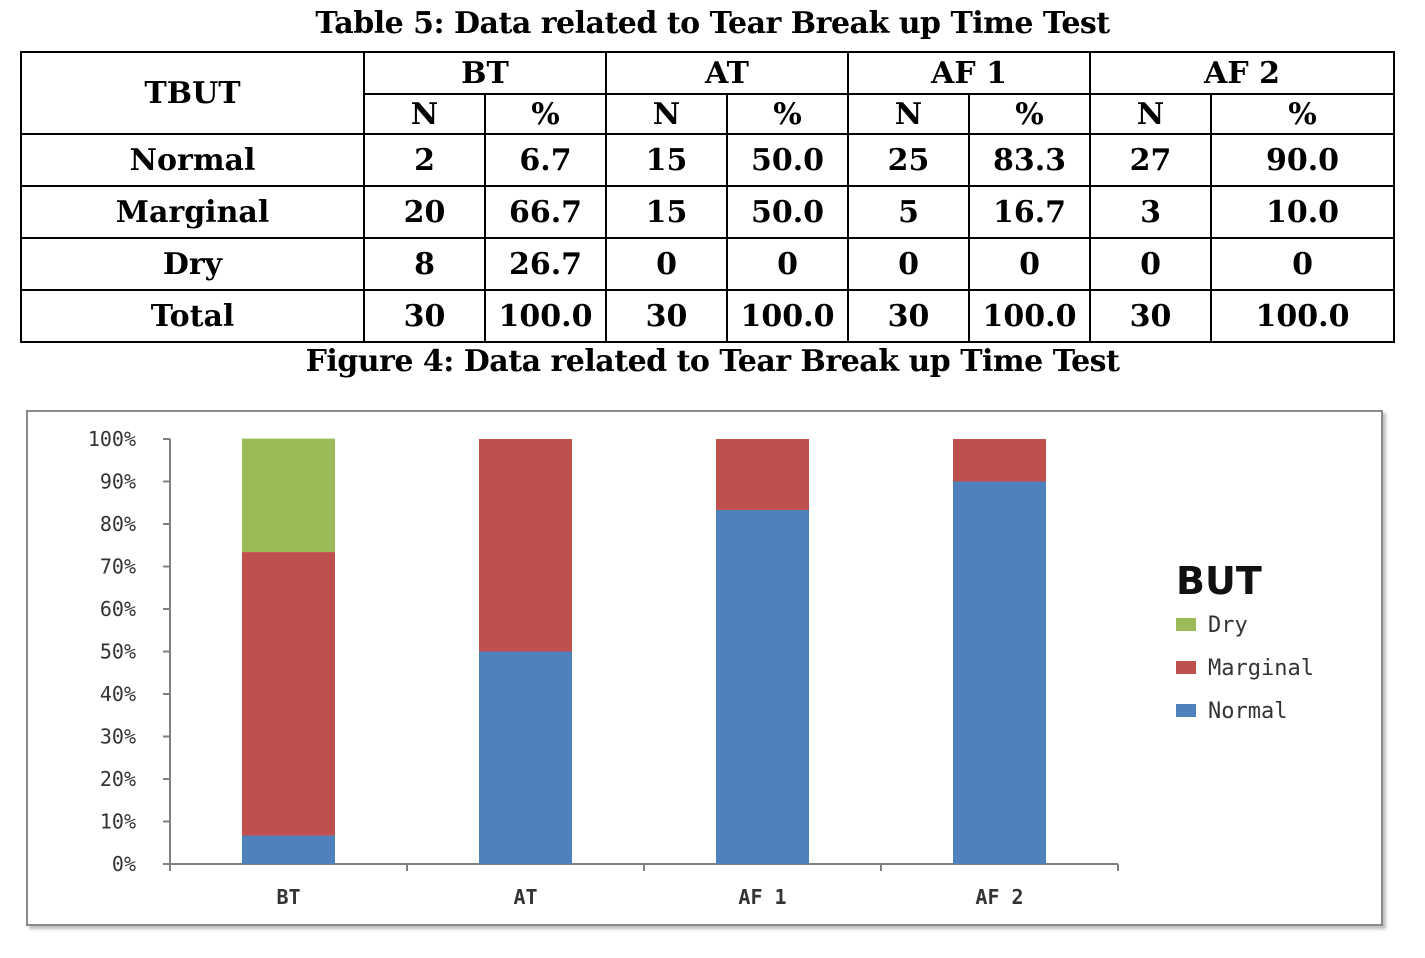 The width and height of the screenshot is (1425, 958). I want to click on legend-label: Marginal, so click(1261, 668).